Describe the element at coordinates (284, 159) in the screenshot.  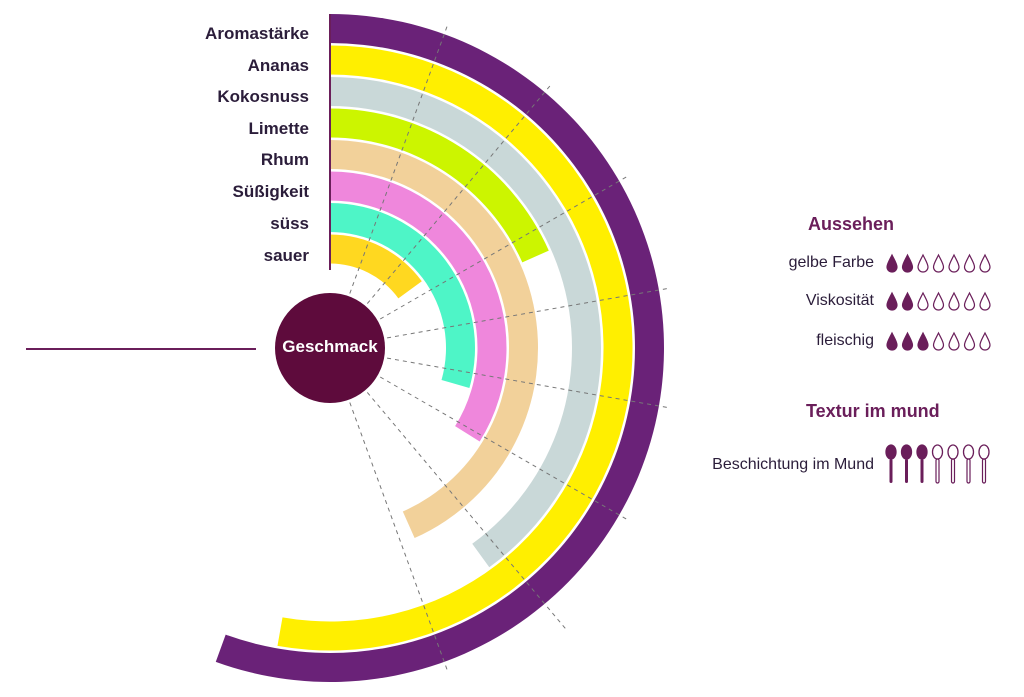
I see `series-label-rhum: Rhum` at that location.